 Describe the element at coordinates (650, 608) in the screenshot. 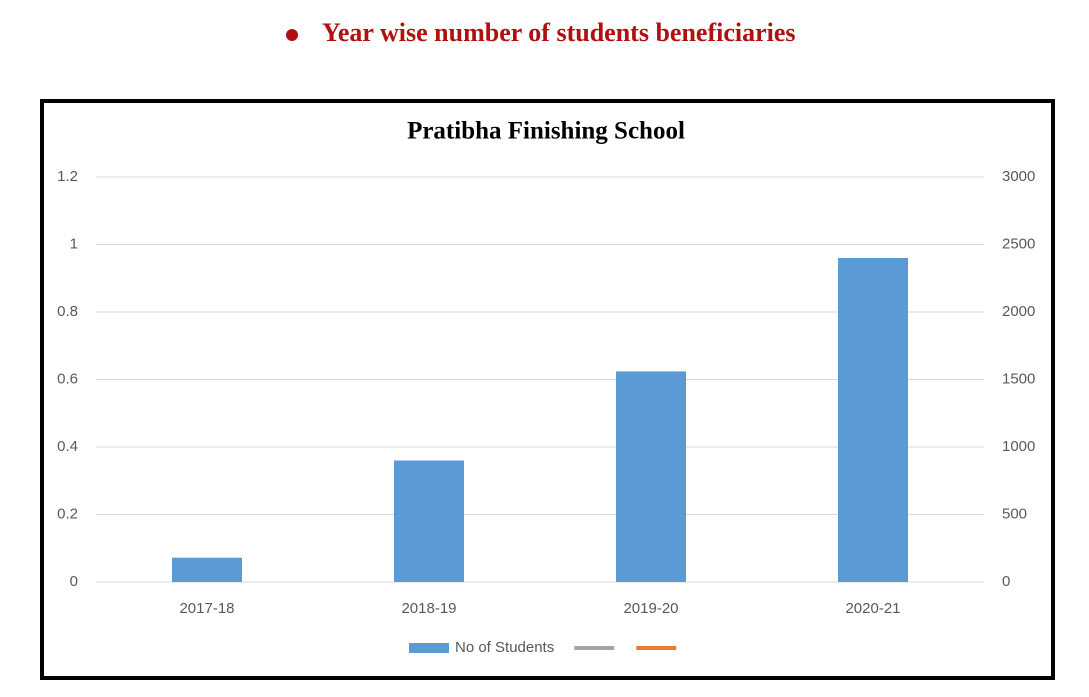

I see `x-tick-label: 2019-20` at that location.